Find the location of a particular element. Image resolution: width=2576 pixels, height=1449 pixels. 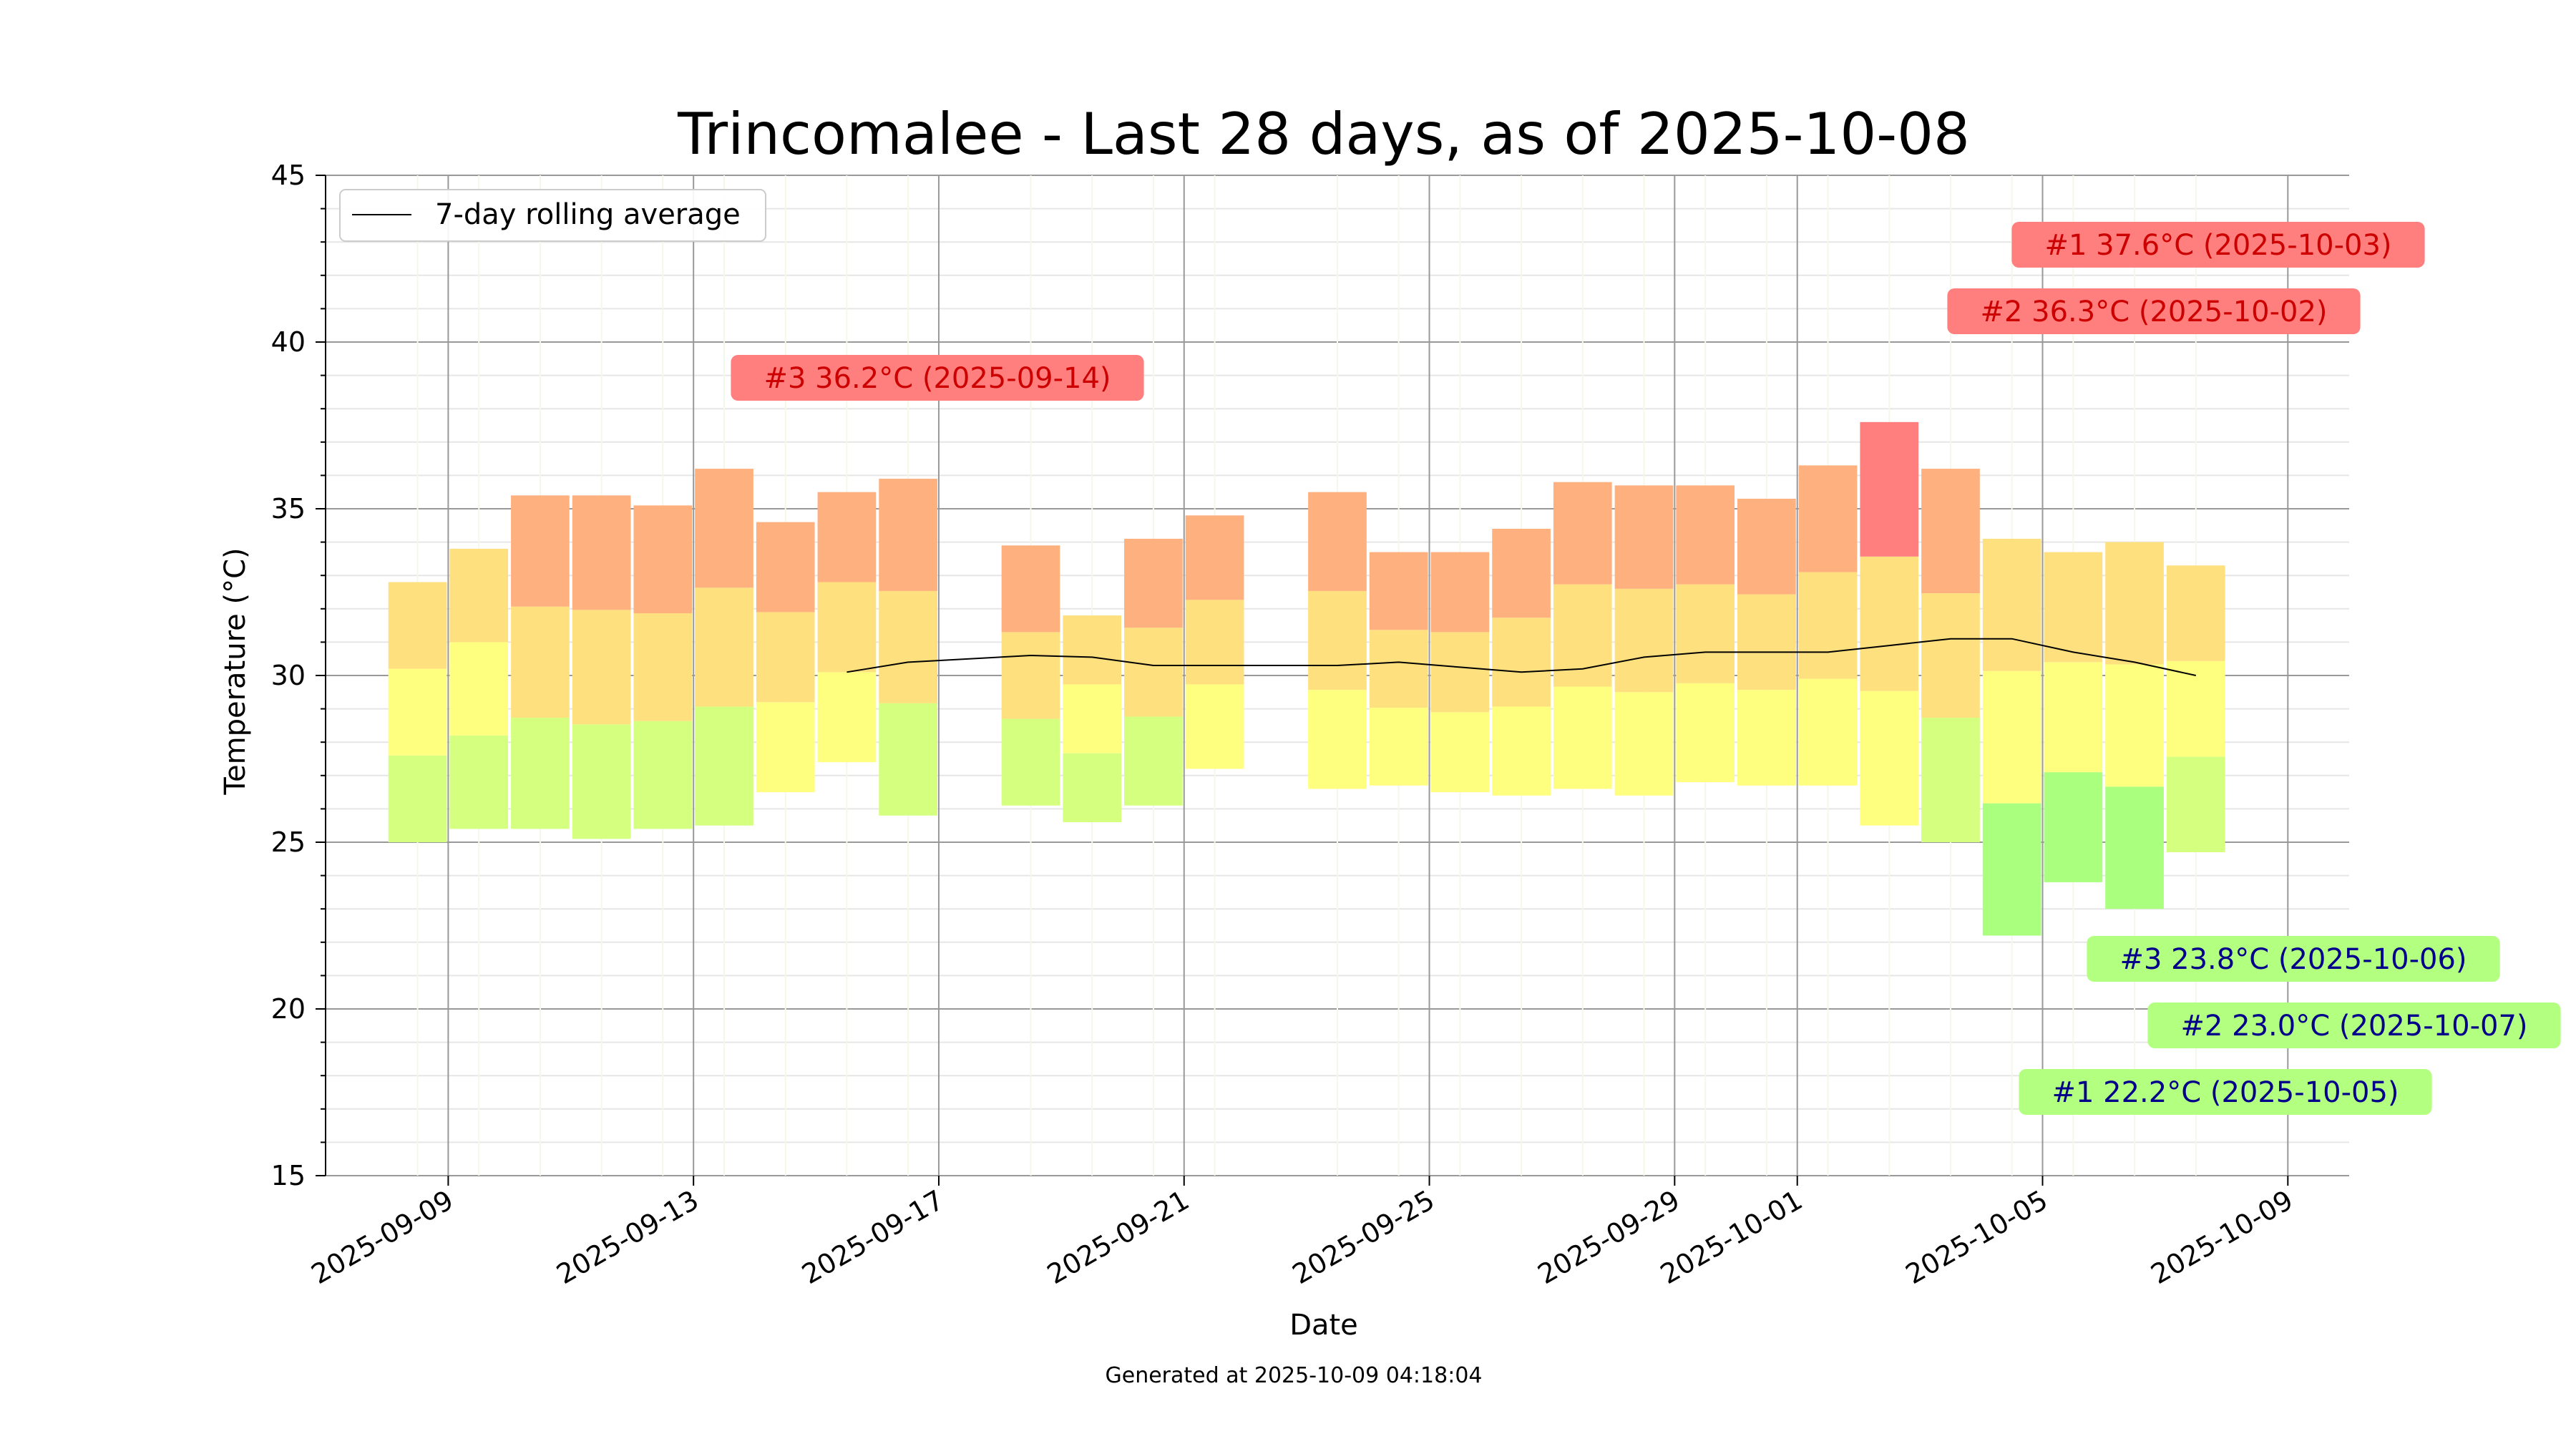

annotation-label: #1 22.2°C (2025-10-05) is located at coordinates (2225, 1092).